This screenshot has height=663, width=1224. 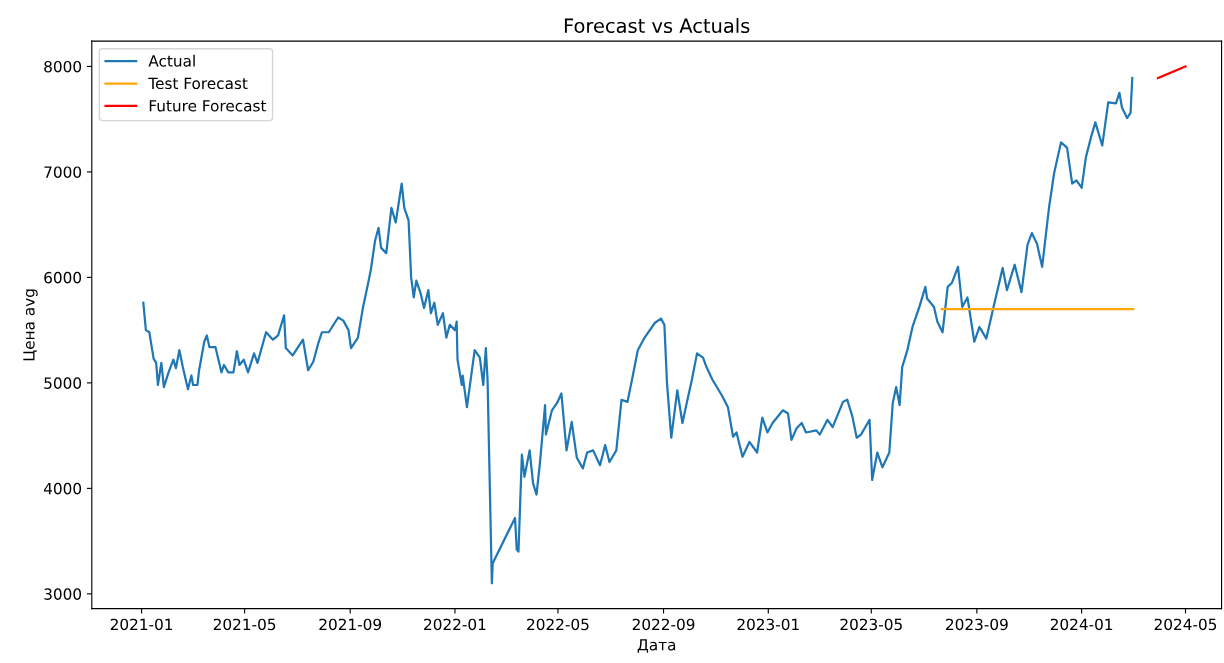 What do you see at coordinates (558, 624) in the screenshot?
I see `x-tick-label: 2022-05` at bounding box center [558, 624].